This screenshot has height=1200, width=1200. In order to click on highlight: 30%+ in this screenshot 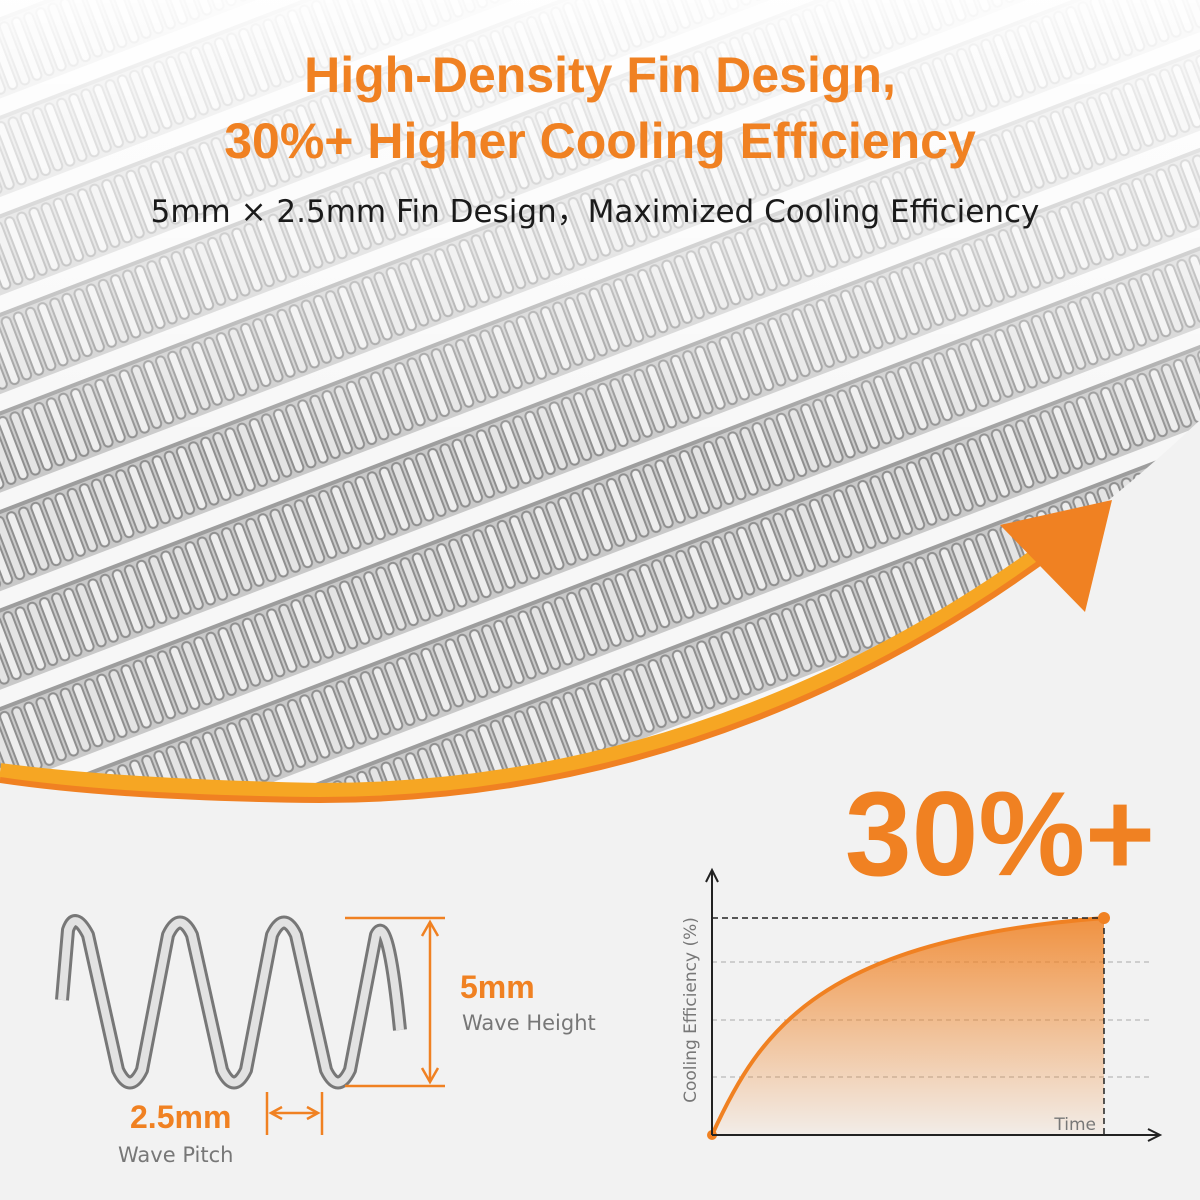, I will do `click(1000, 834)`.